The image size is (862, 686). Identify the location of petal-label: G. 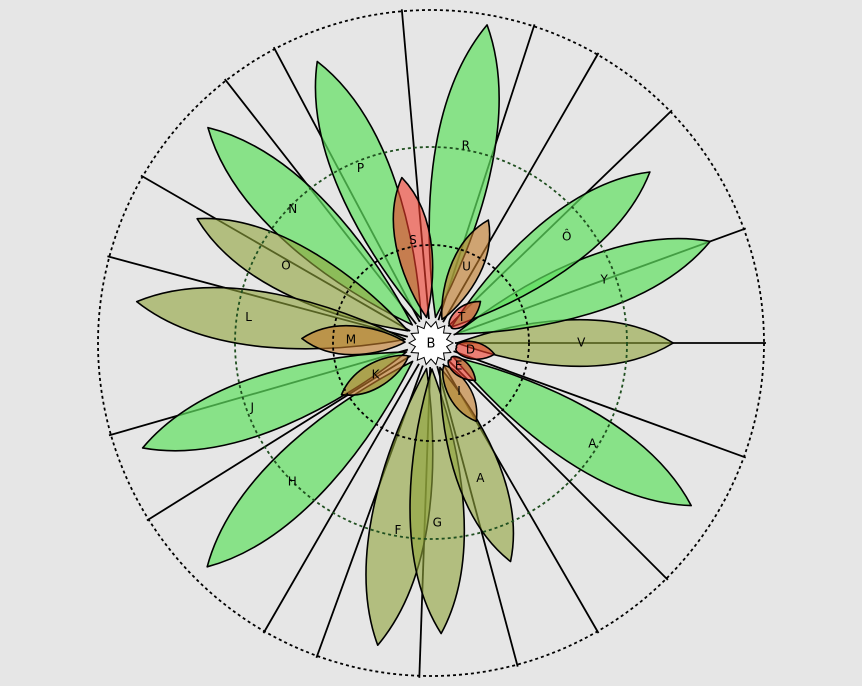
(437, 523).